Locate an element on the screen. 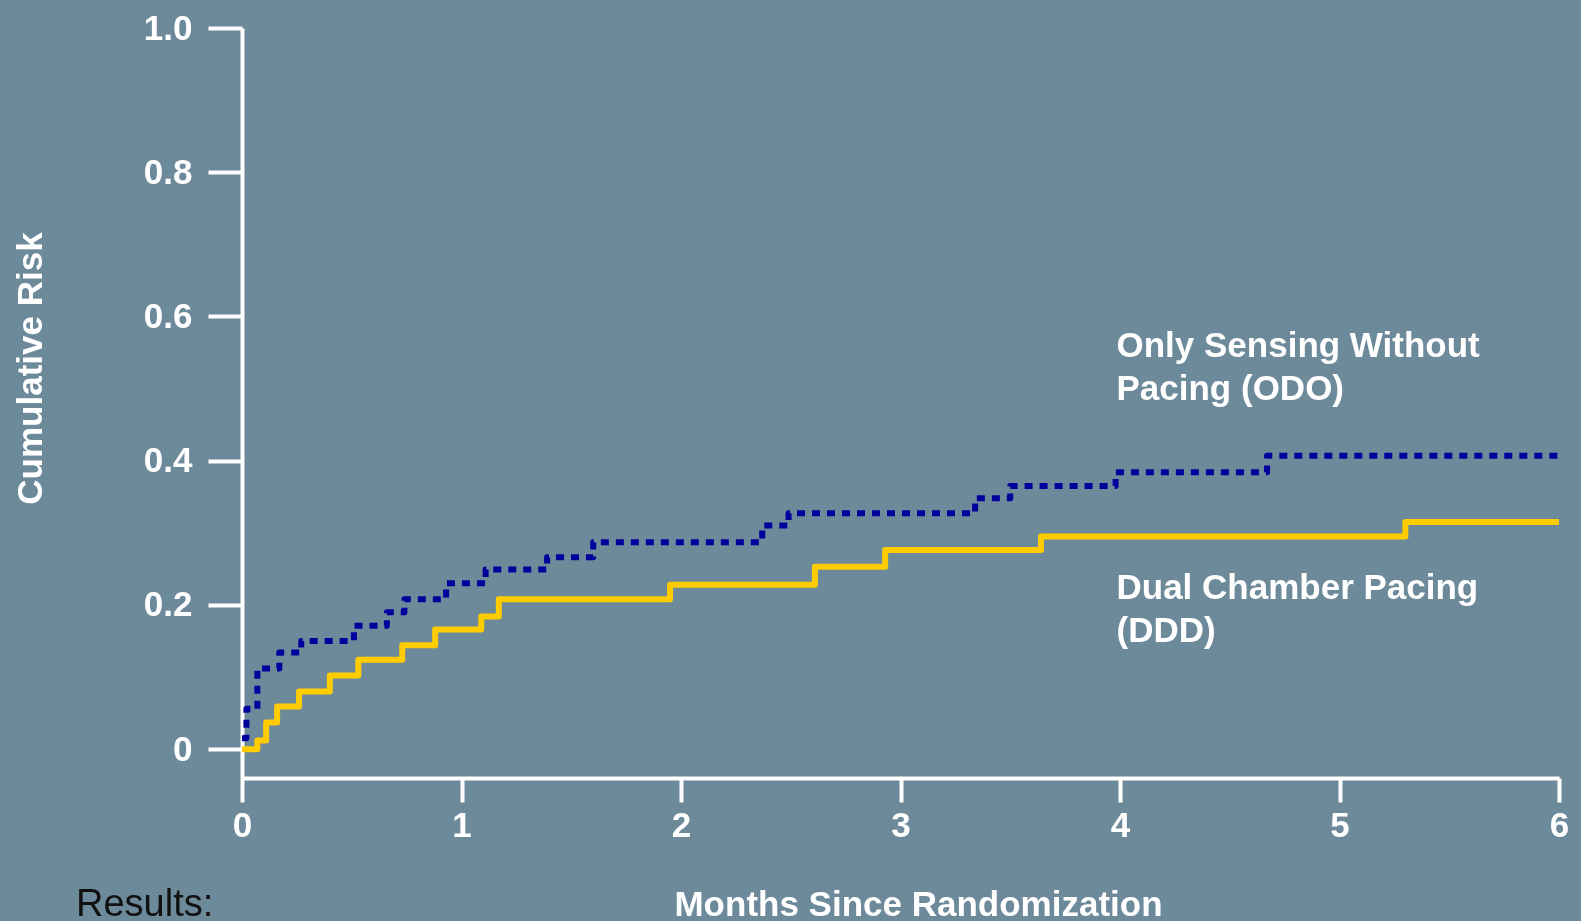 The height and width of the screenshot is (921, 1581). series-label: Only Sensing Without Pacing (ODO) is located at coordinates (1298, 365).